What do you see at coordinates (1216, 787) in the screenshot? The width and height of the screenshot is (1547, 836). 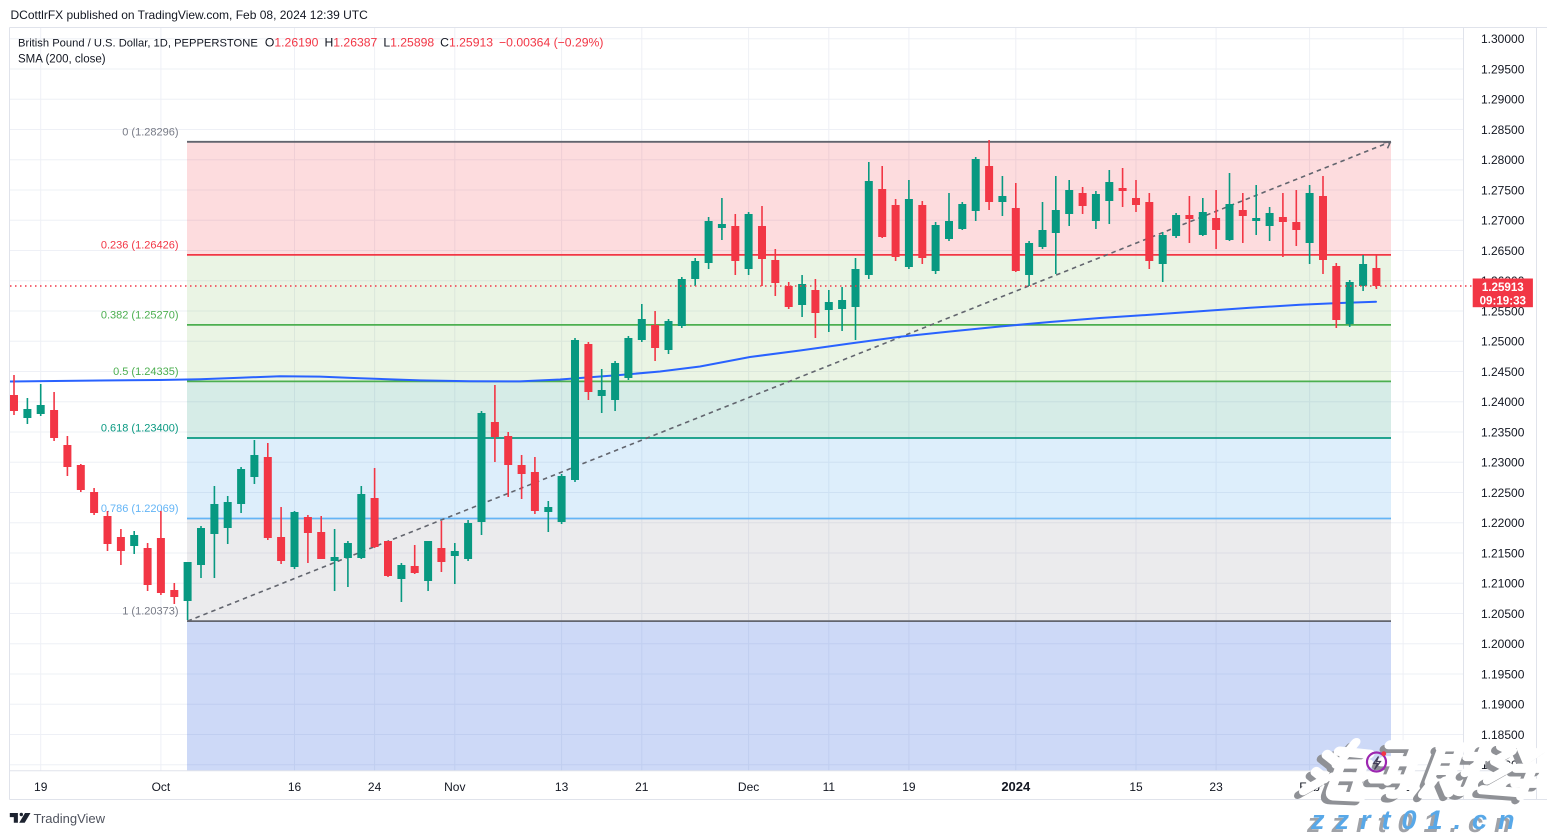 I see `svg-text: 23` at bounding box center [1216, 787].